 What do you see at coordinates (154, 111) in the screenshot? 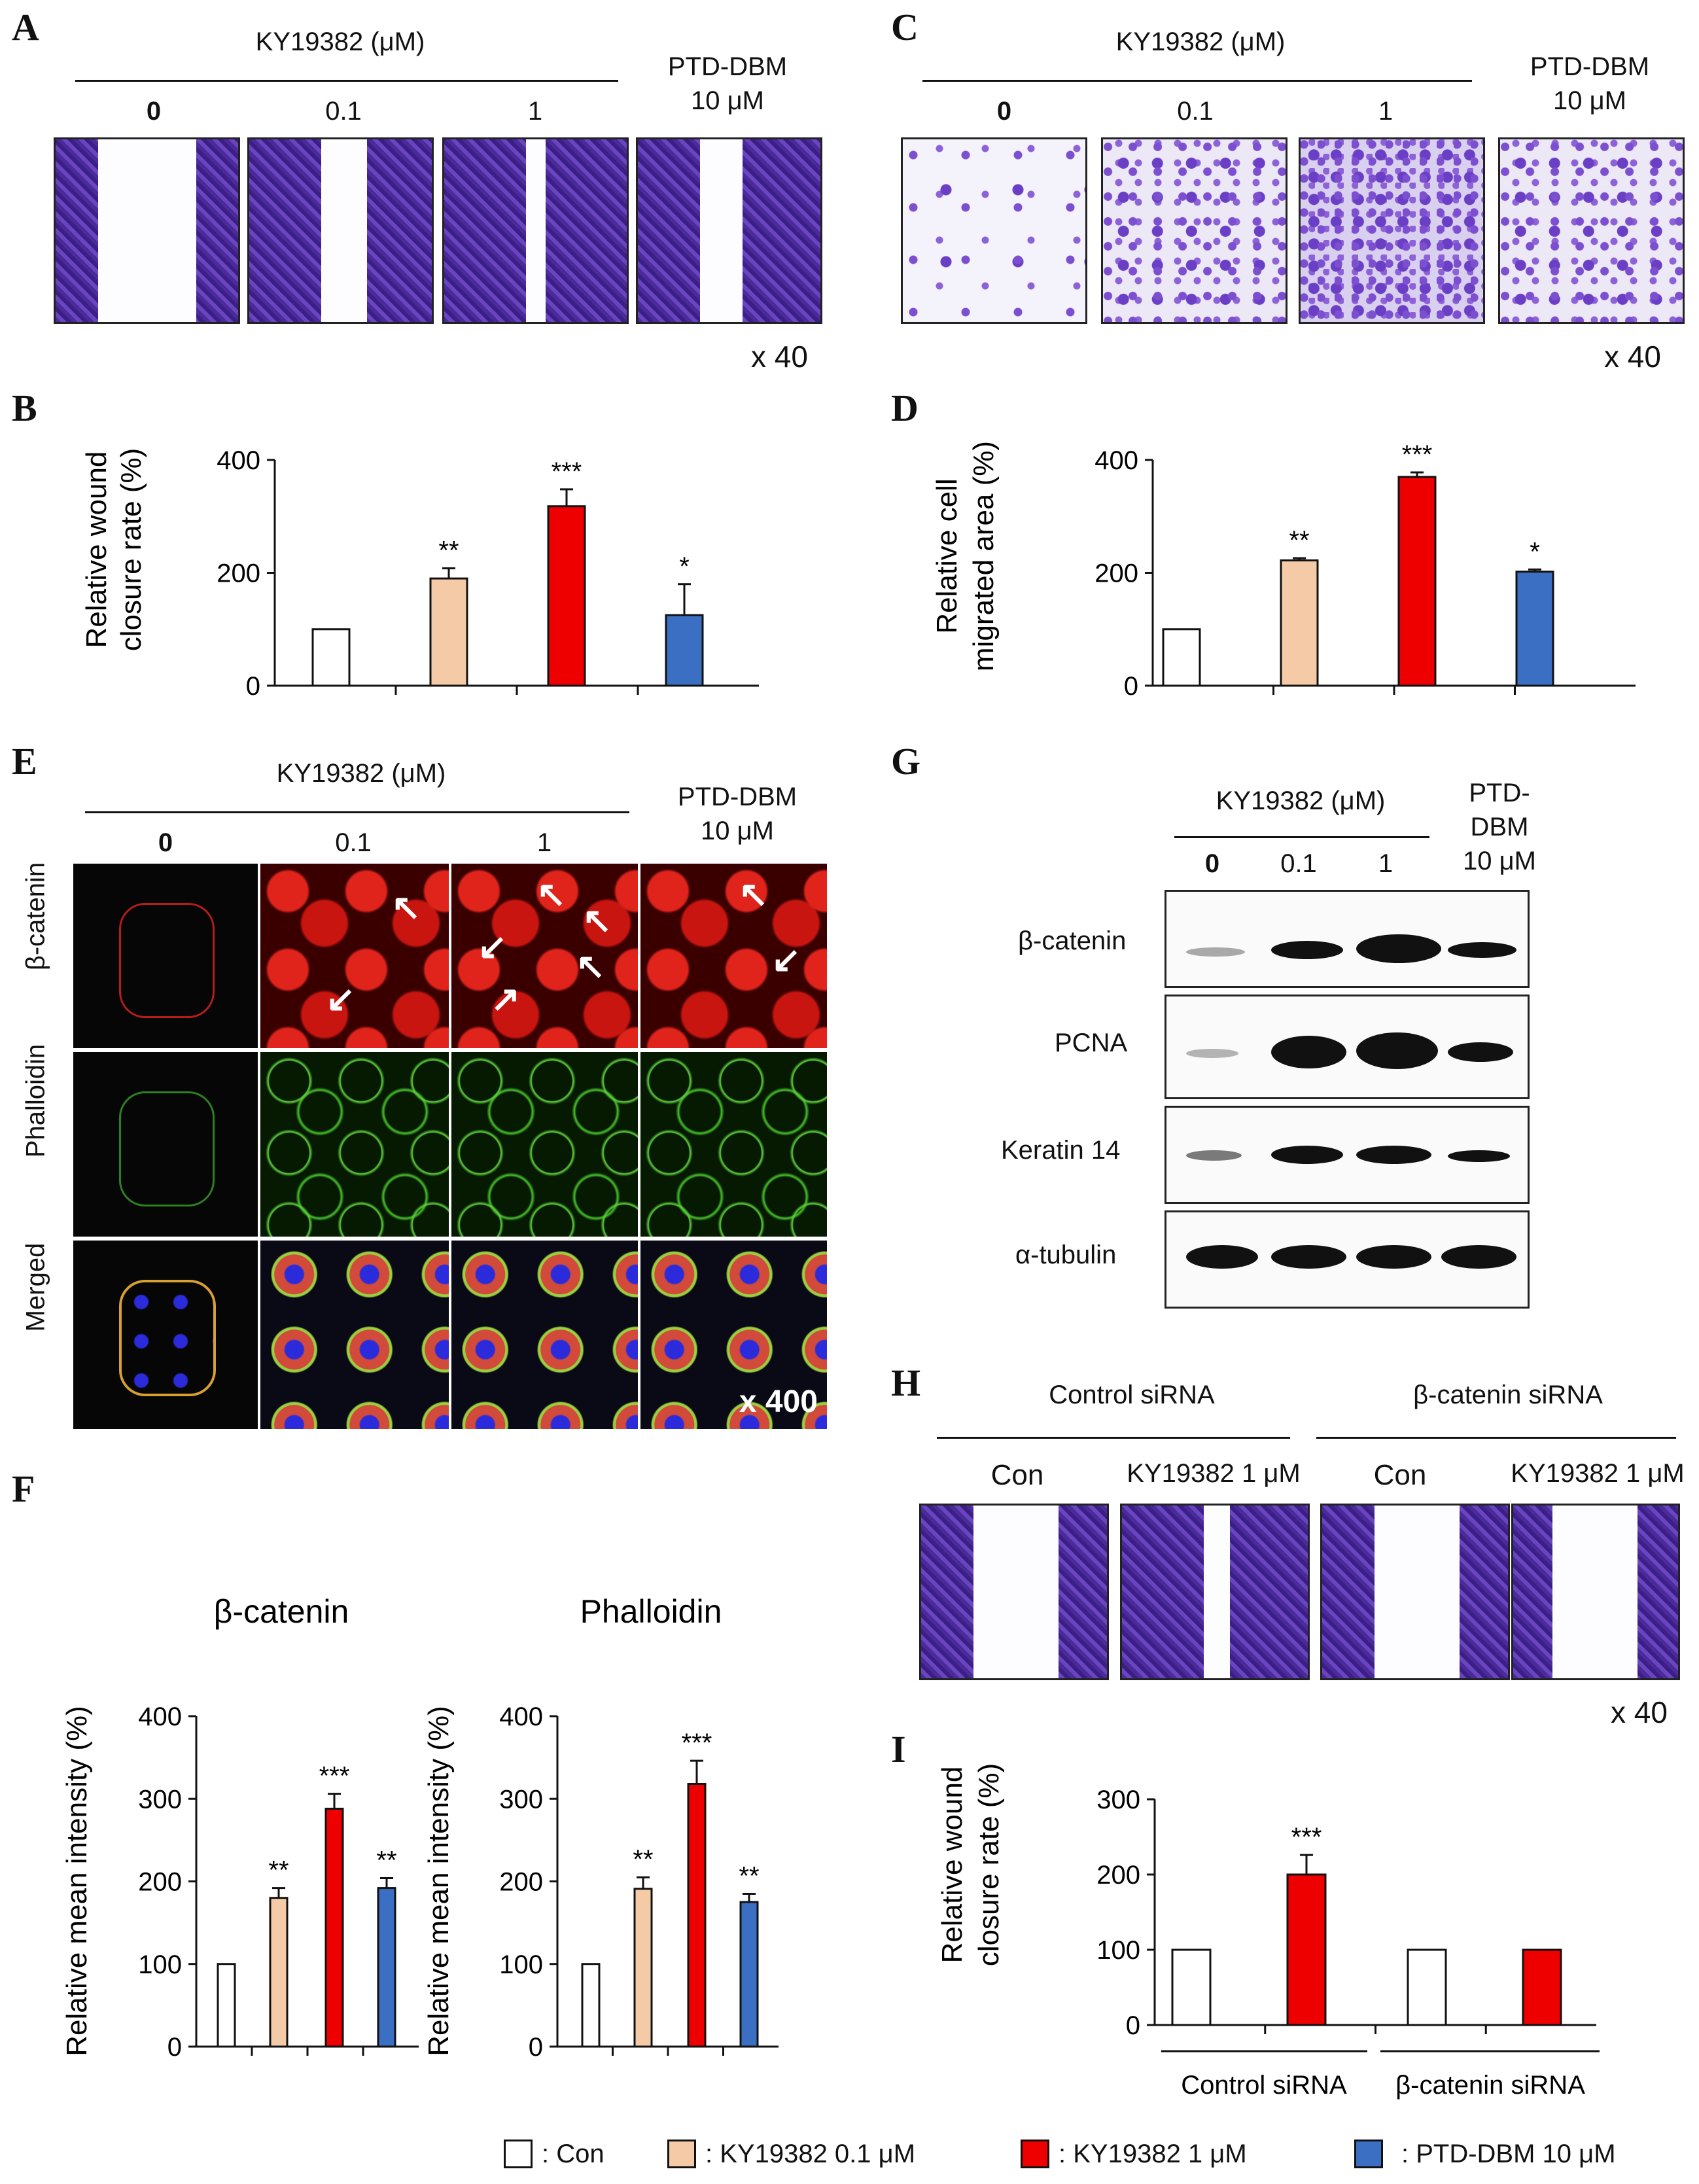
I see `dose-0-a: 0` at bounding box center [154, 111].